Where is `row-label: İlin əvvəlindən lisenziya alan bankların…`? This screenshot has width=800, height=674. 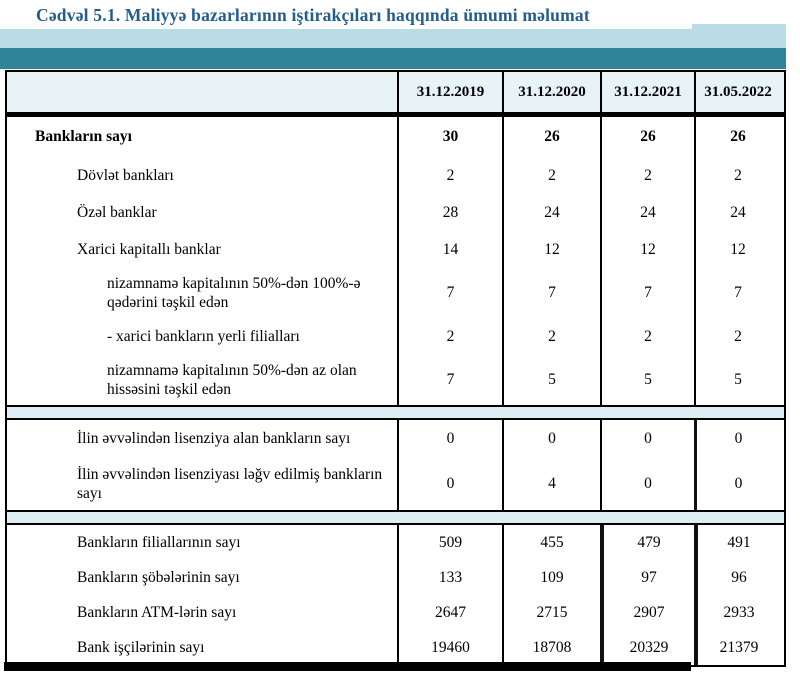
row-label: İlin əvvəlindən lisenziya alan bankların… is located at coordinates (214, 439).